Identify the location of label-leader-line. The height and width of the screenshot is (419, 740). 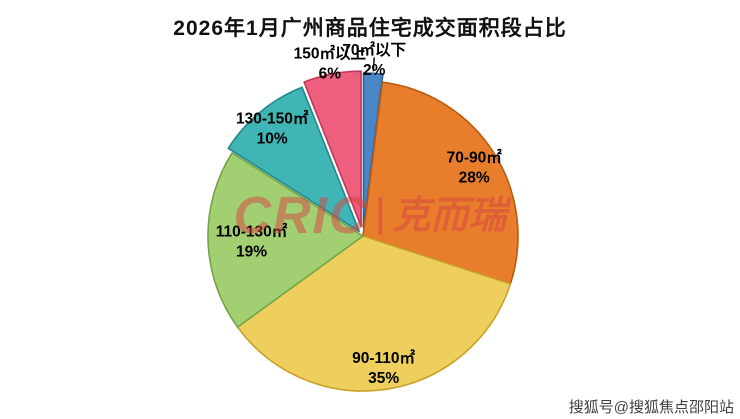
(373, 64).